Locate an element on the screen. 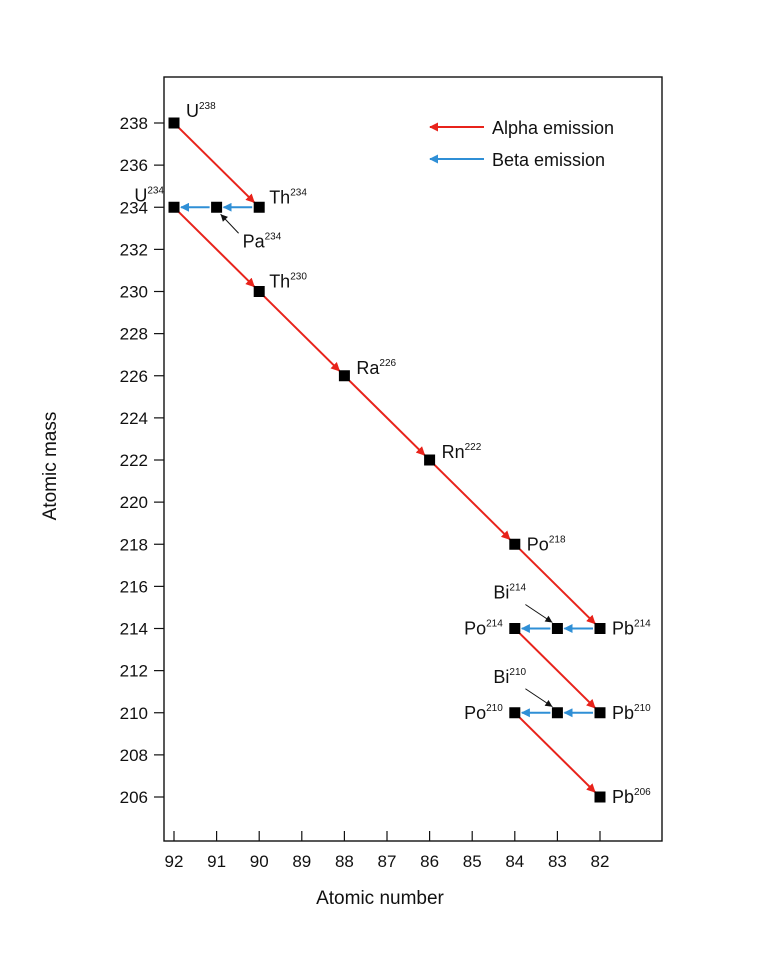 The height and width of the screenshot is (973, 784). alpha-arrow-u234-th230 is located at coordinates (216, 249).